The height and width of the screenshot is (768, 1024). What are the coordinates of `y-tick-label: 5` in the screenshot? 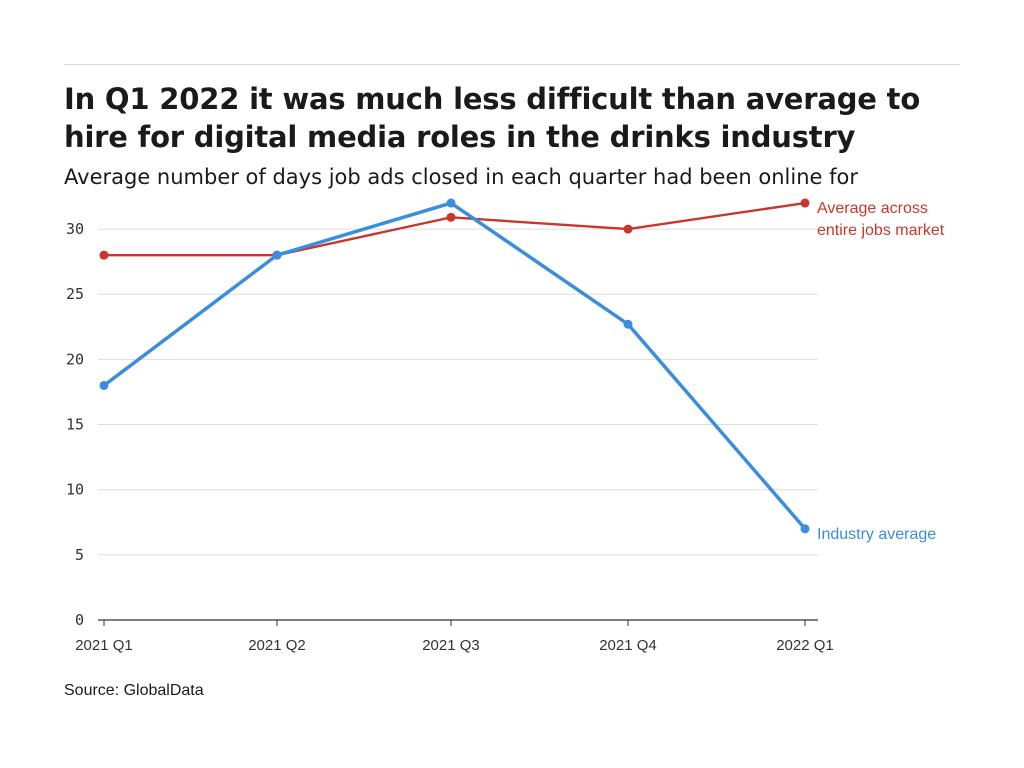 It's located at (79, 555).